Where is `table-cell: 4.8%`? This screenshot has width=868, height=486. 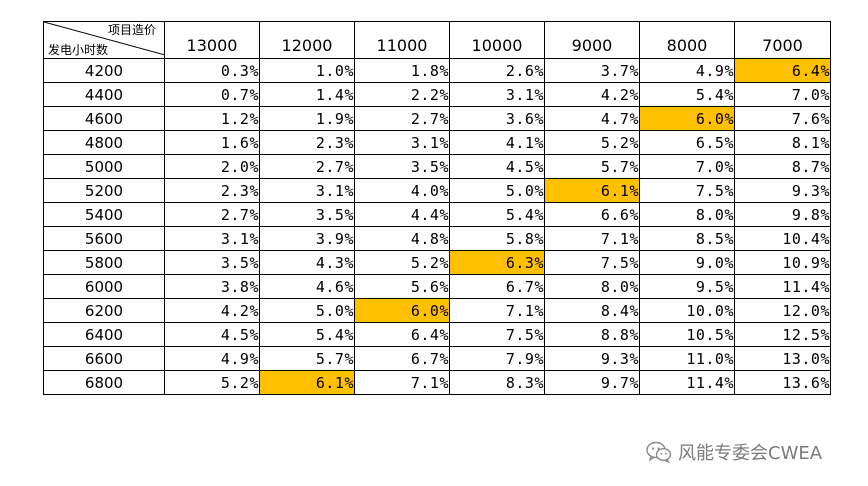
table-cell: 4.8% is located at coordinates (402, 238).